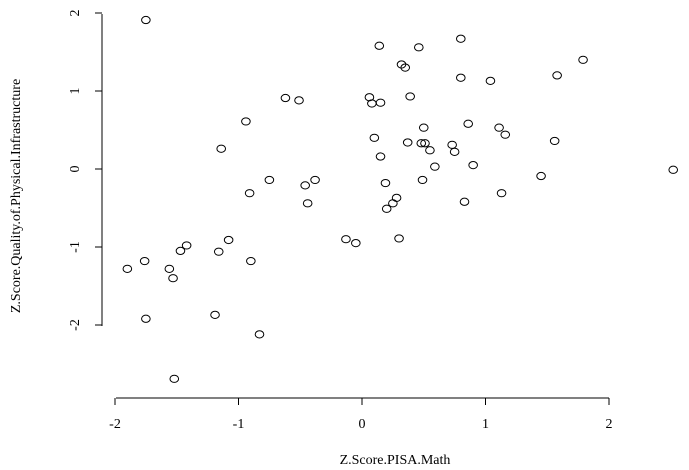 Image resolution: width=689 pixels, height=470 pixels. What do you see at coordinates (609, 424) in the screenshot?
I see `x-tick-label: 2` at bounding box center [609, 424].